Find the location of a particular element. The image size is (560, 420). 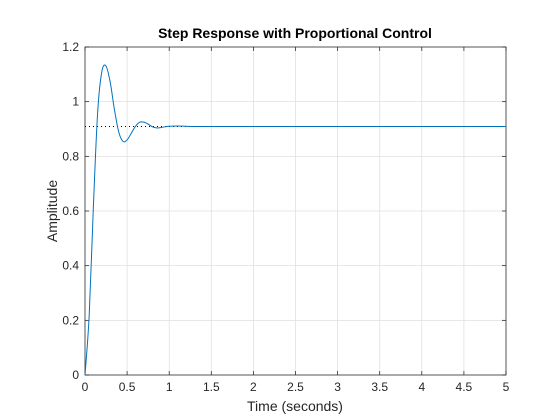

x-tick-label: 1 is located at coordinates (169, 387).